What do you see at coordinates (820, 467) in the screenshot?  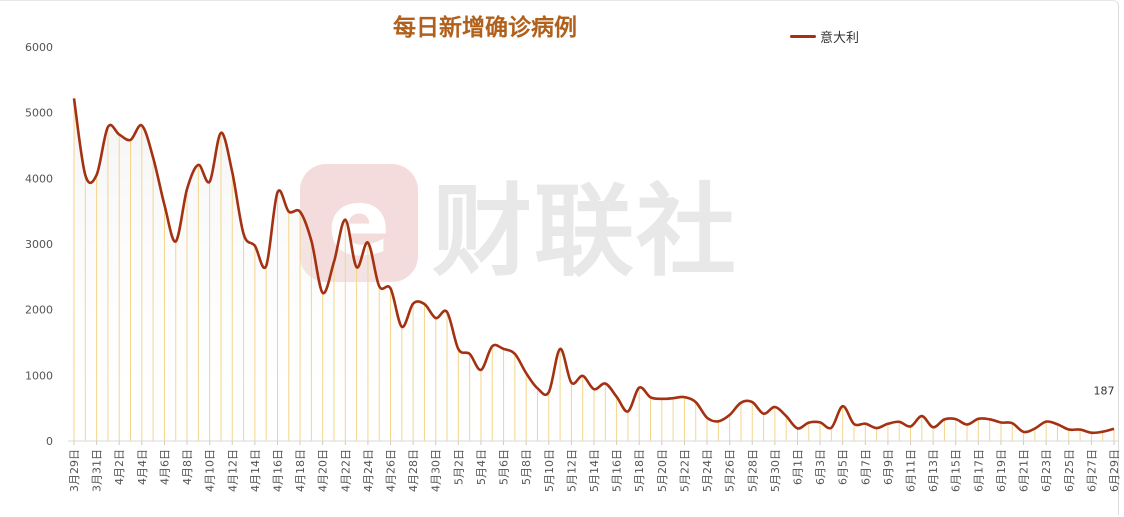 I see `x-tick-label: 6月3日` at bounding box center [820, 467].